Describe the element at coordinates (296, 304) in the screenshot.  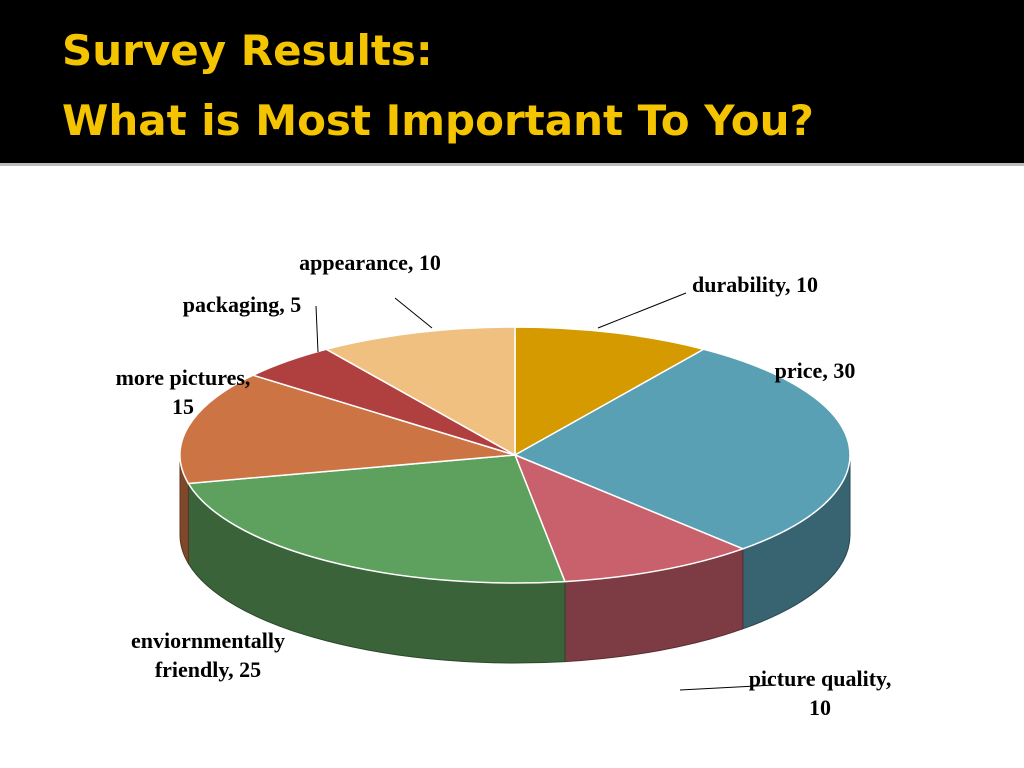
I see `label-part: 5` at that location.